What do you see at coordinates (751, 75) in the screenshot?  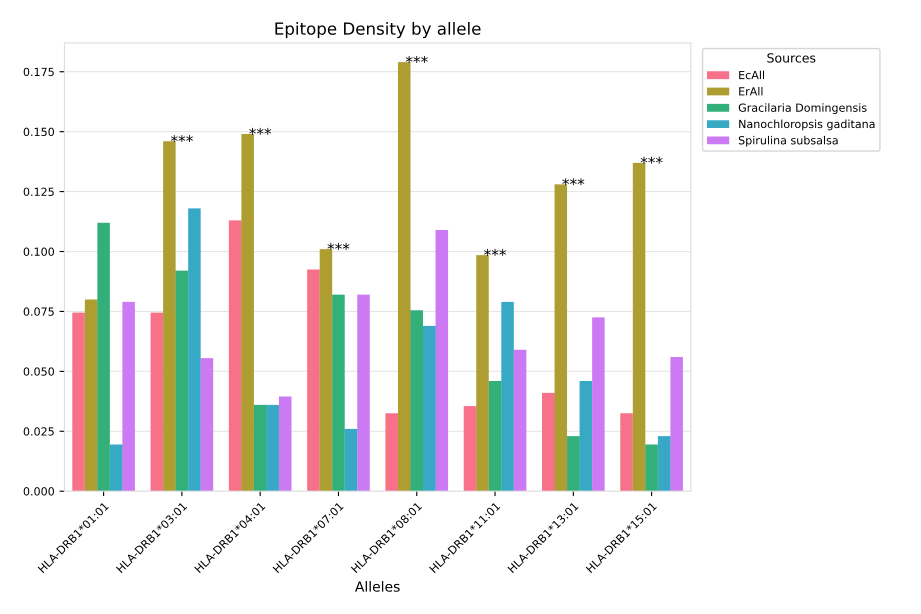 I see `legend-label: EcAll` at bounding box center [751, 75].